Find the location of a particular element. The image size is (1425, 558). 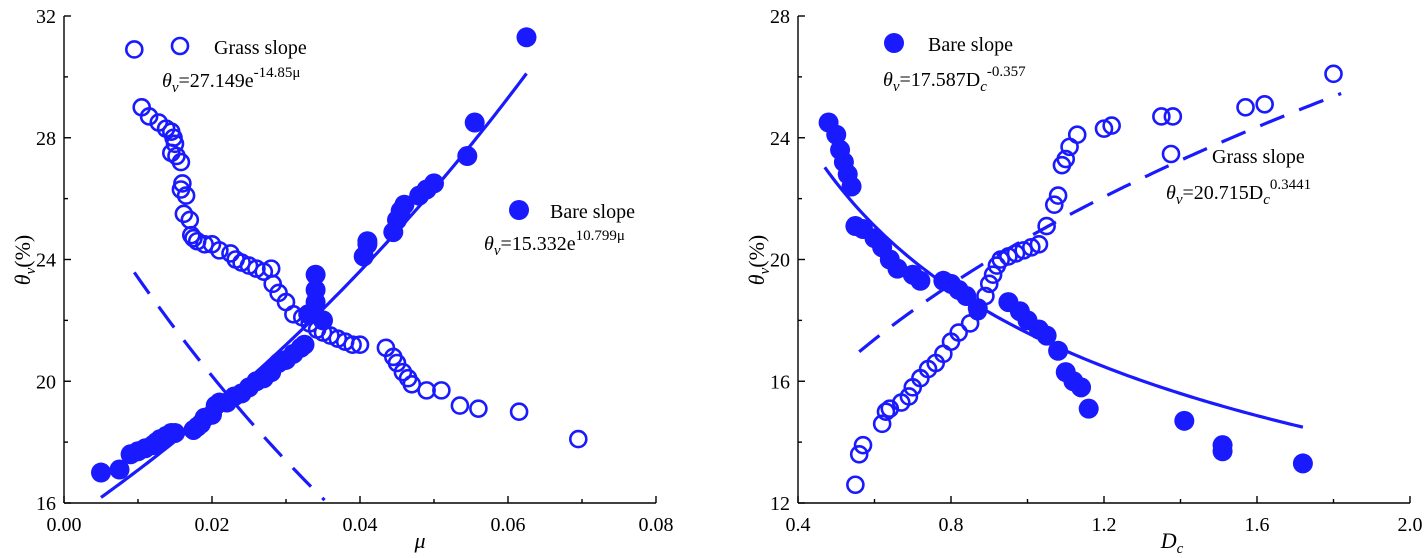

y-tick-label: 32 is located at coordinates (46, 17).